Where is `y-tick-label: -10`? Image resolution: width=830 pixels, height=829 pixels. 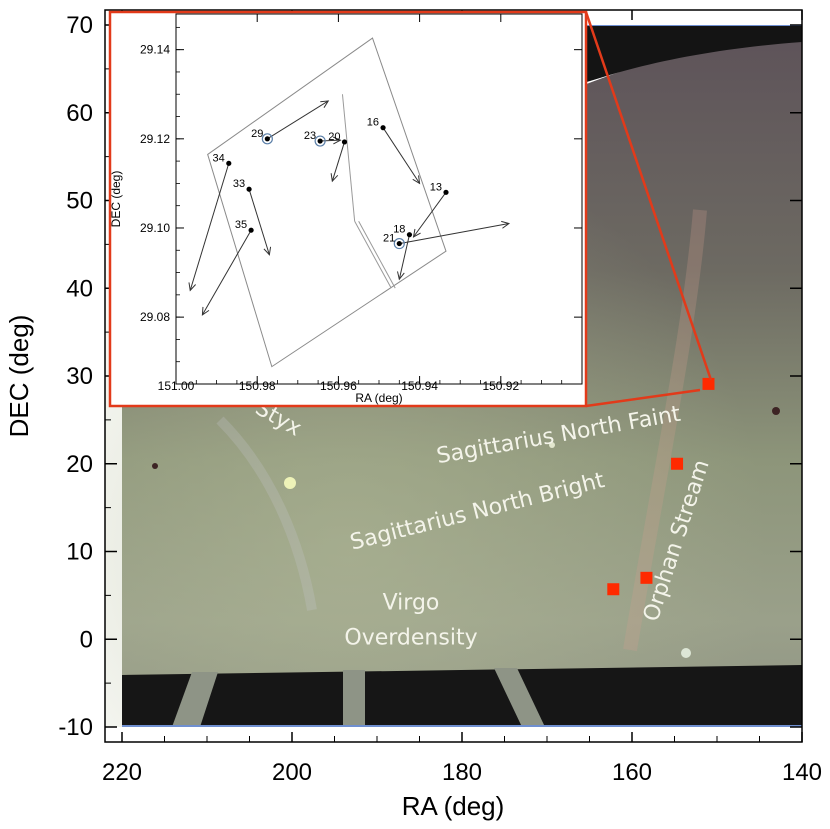 y-tick-label: -10 is located at coordinates (75, 727).